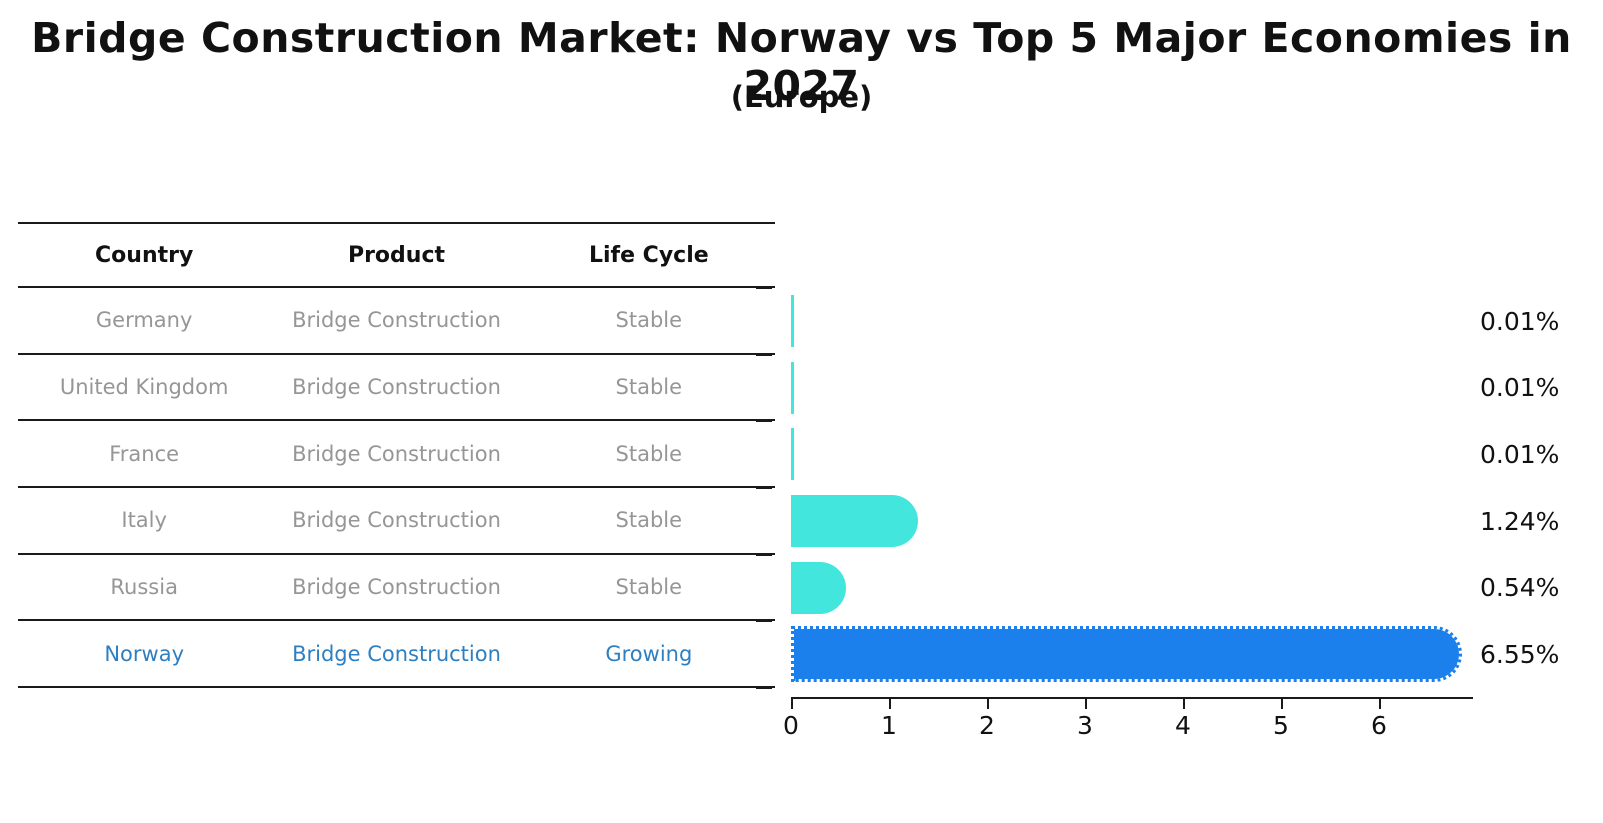 The width and height of the screenshot is (1603, 823). Describe the element at coordinates (854, 520) in the screenshot. I see `bar-italy` at that location.